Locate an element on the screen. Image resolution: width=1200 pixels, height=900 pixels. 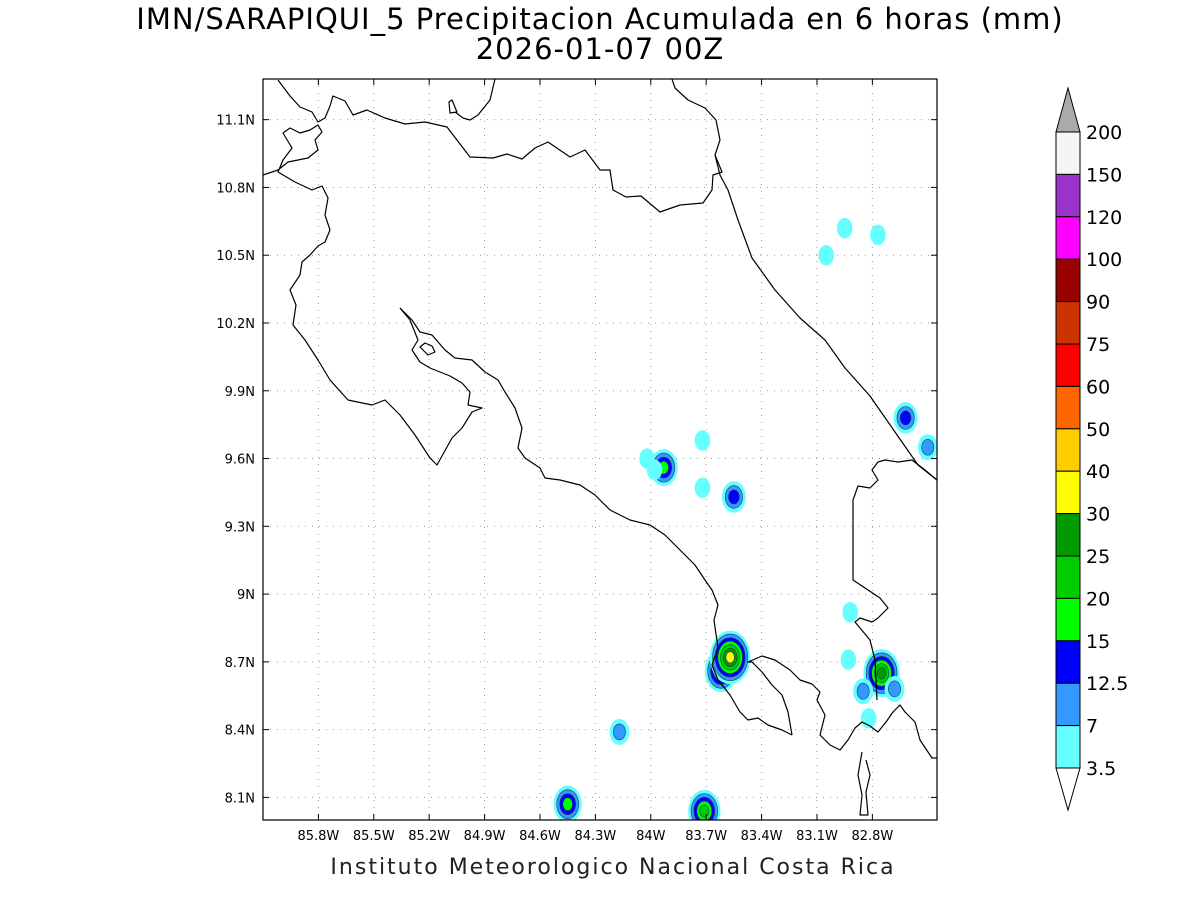
colorbar-label: 75 is located at coordinates (1098, 345).